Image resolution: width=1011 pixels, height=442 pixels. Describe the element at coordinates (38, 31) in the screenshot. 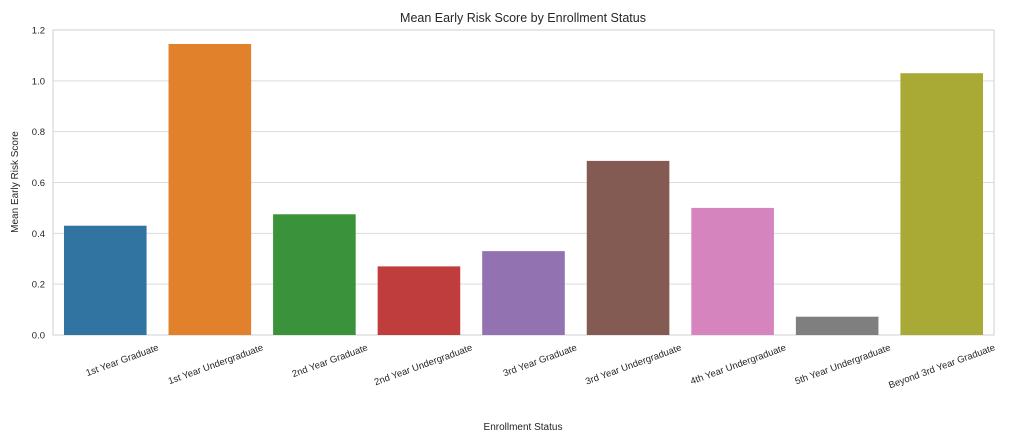

I see `y-tick-label: 1.2` at that location.